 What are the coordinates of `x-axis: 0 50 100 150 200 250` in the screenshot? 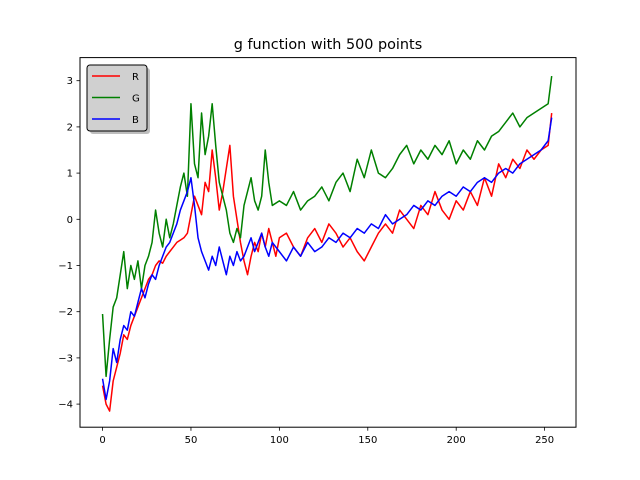 It's located at (326, 436).